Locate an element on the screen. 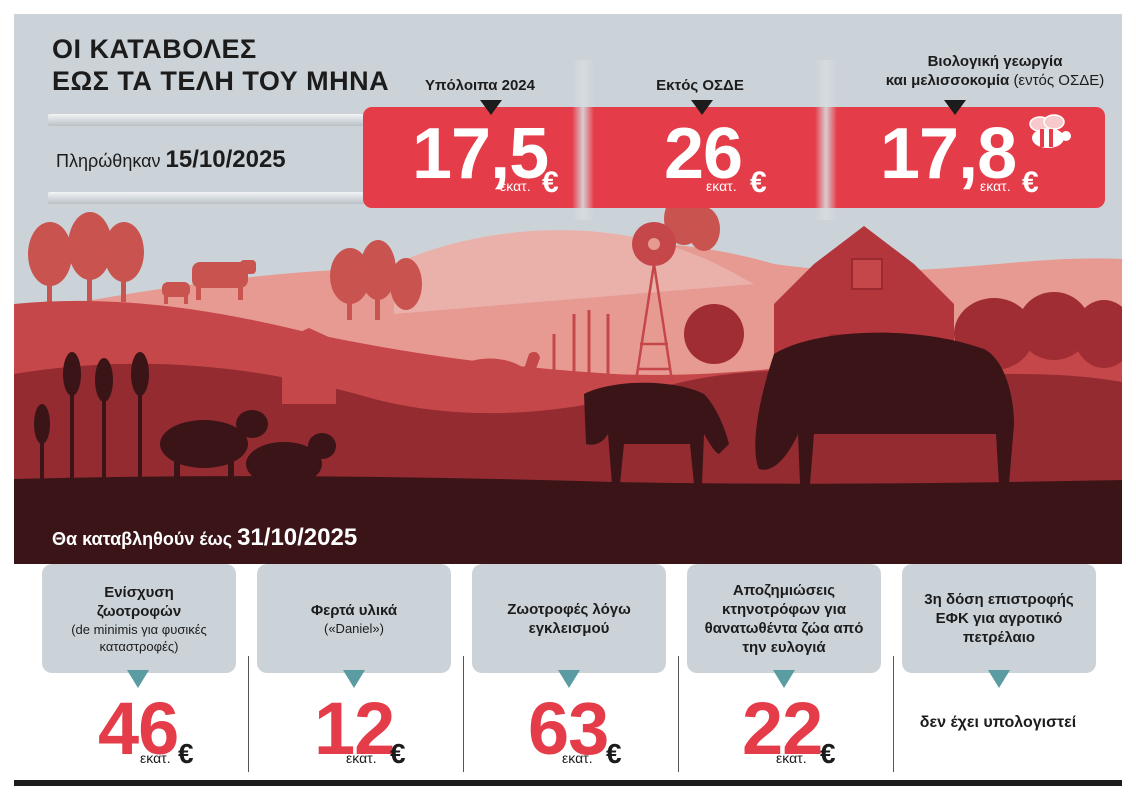 The width and height of the screenshot is (1136, 800). bee-icon is located at coordinates (1050, 131).